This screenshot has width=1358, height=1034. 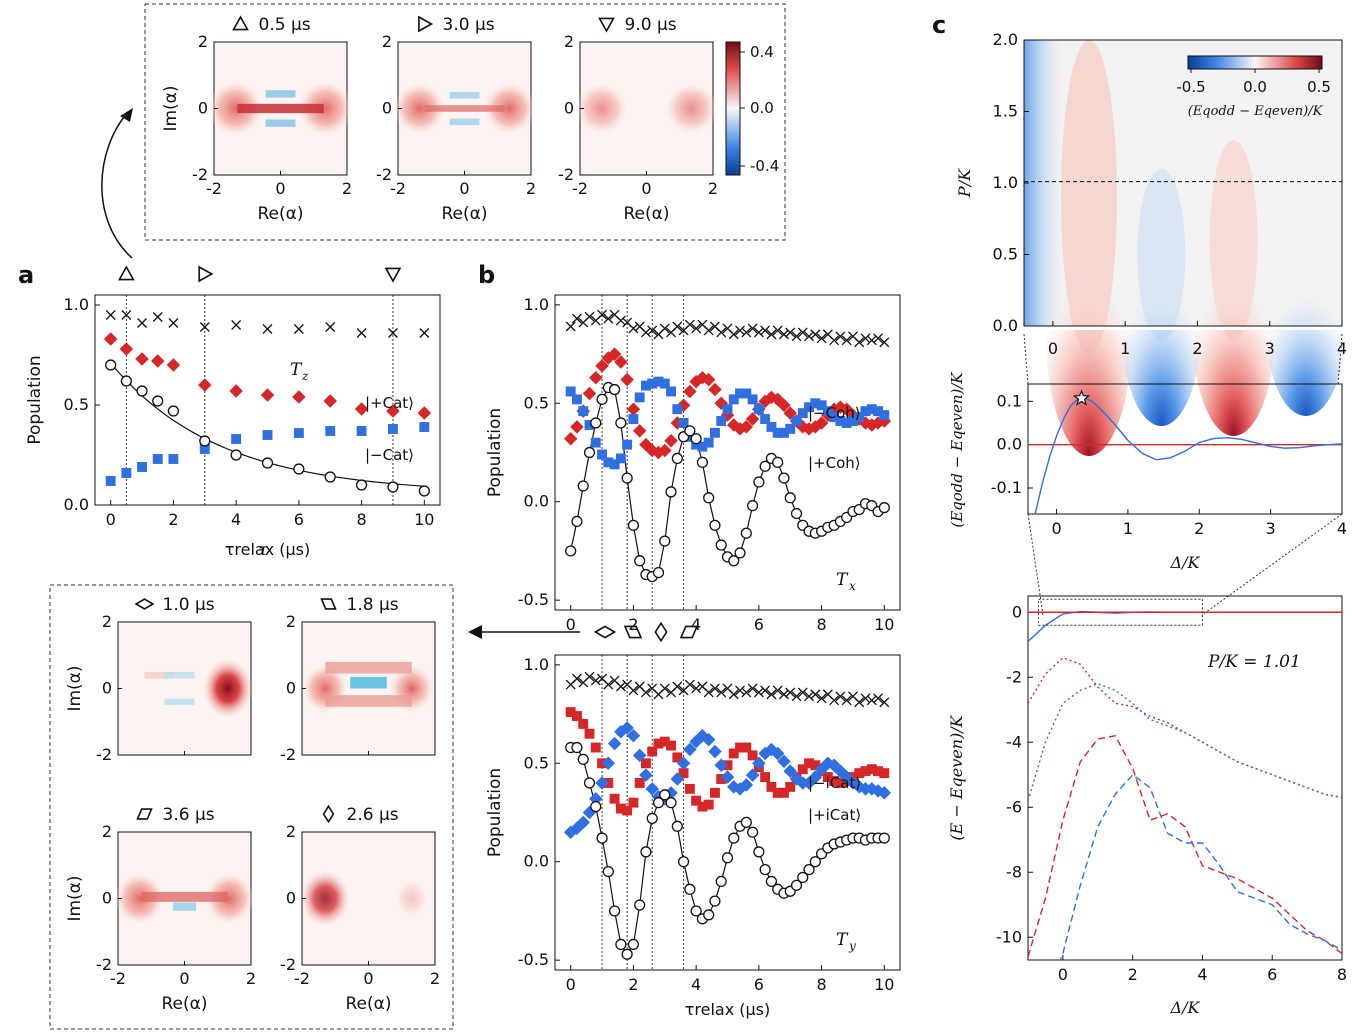 I want to click on y-tick-label: -10, so click(x=1009, y=936).